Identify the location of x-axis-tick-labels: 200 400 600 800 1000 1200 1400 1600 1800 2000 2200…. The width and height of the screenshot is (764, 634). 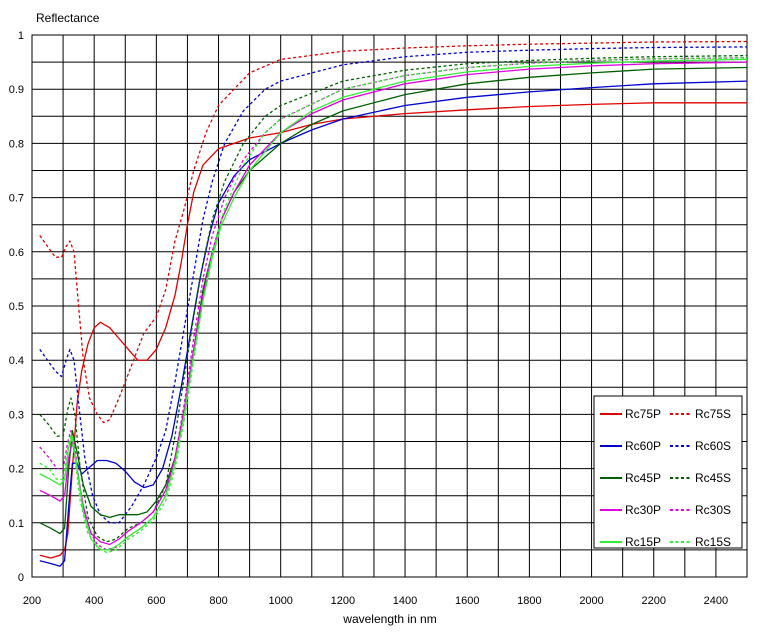
(375, 601).